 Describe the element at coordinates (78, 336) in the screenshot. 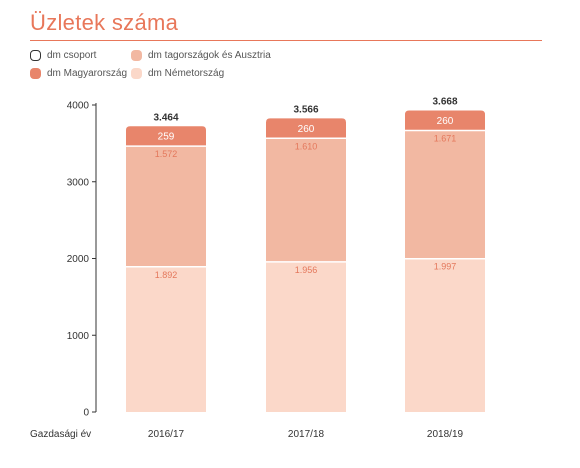

I see `y-tick-label: 1000` at that location.